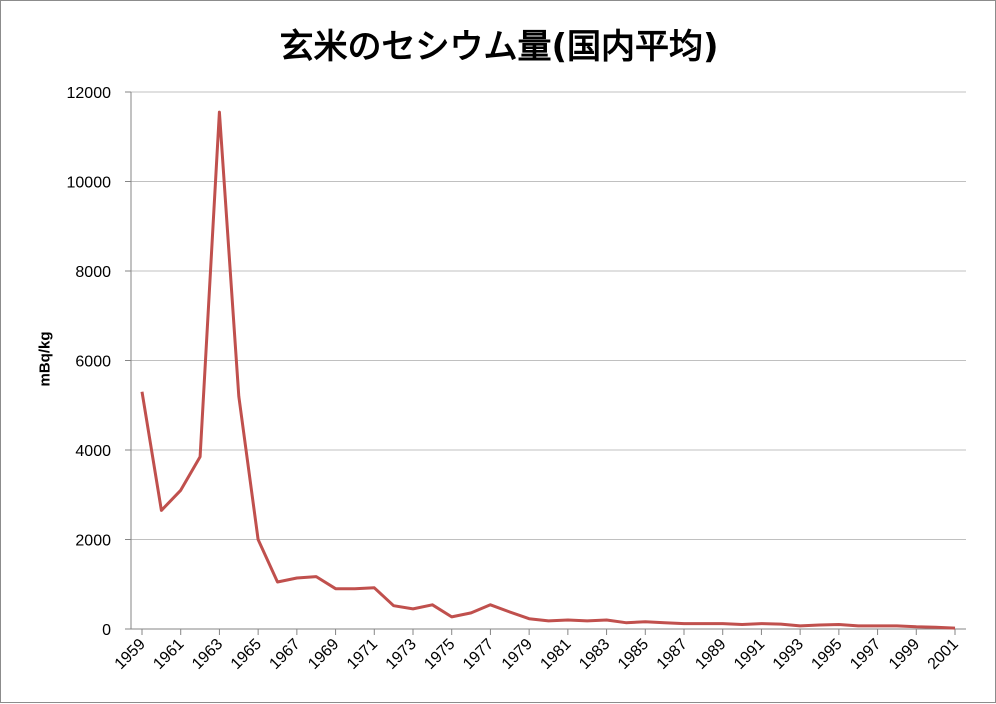 The image size is (996, 704). Describe the element at coordinates (401, 654) in the screenshot. I see `x-tick-label: 1973` at that location.